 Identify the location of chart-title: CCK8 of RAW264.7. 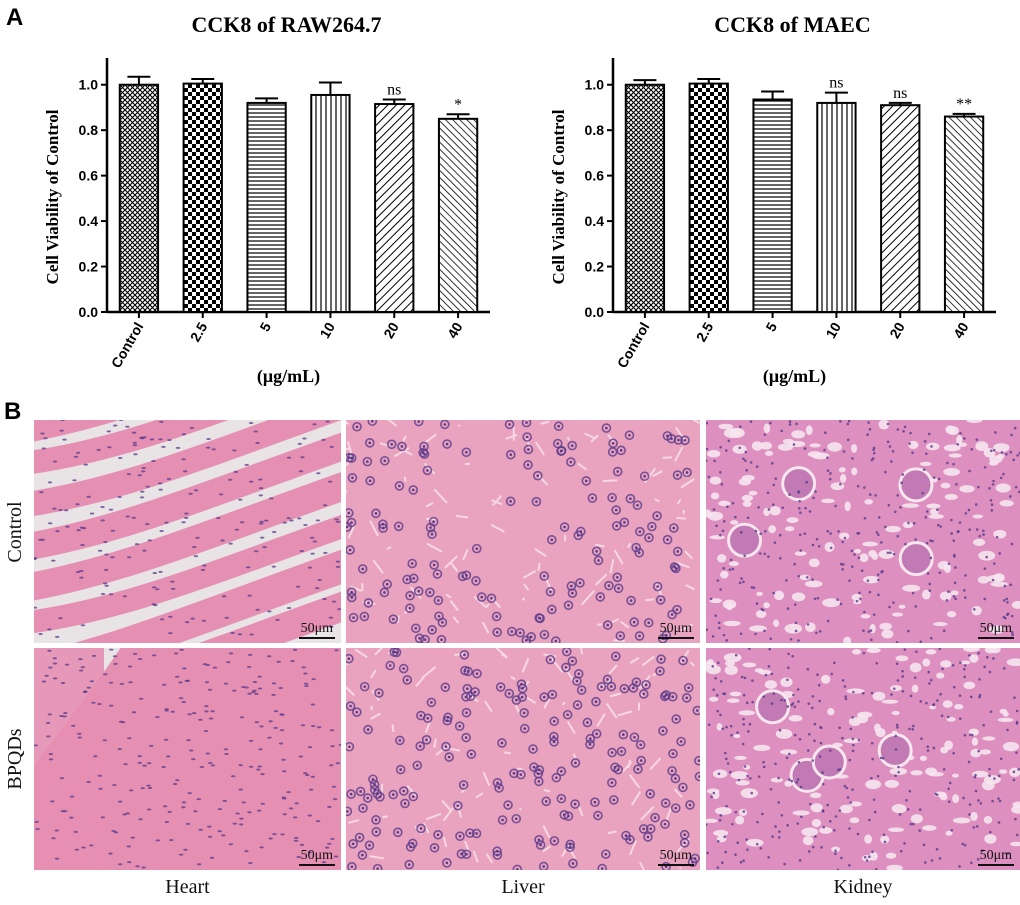
(286, 24).